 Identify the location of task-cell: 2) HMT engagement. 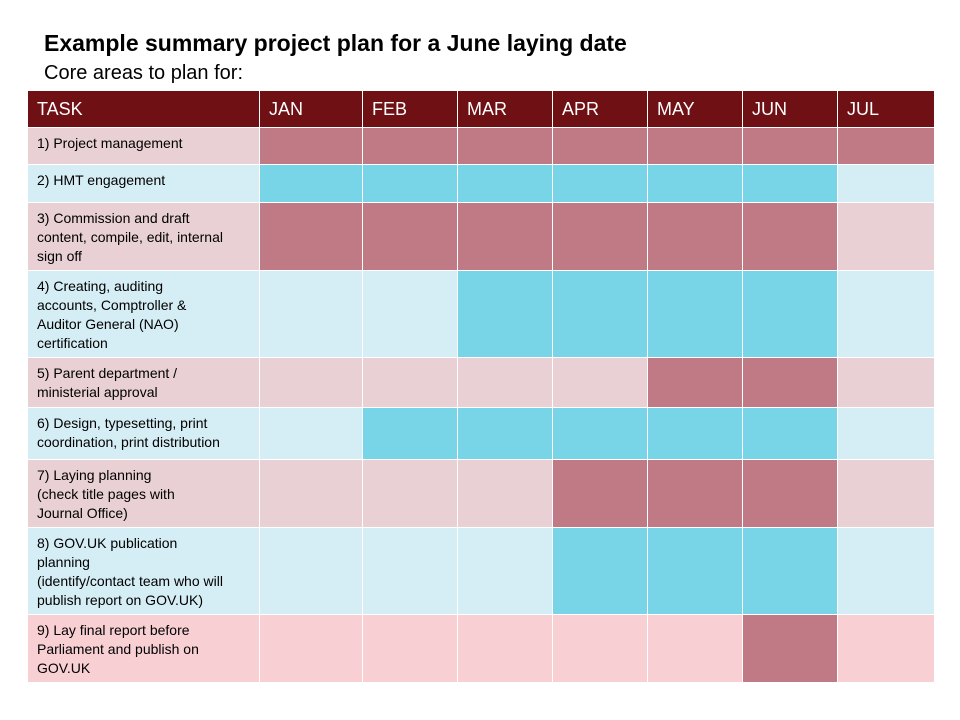
(143, 183).